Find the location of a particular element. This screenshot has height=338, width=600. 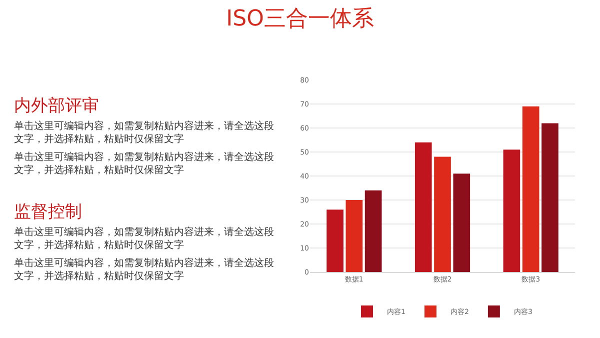

text: 内外部评审 is located at coordinates (56, 106).